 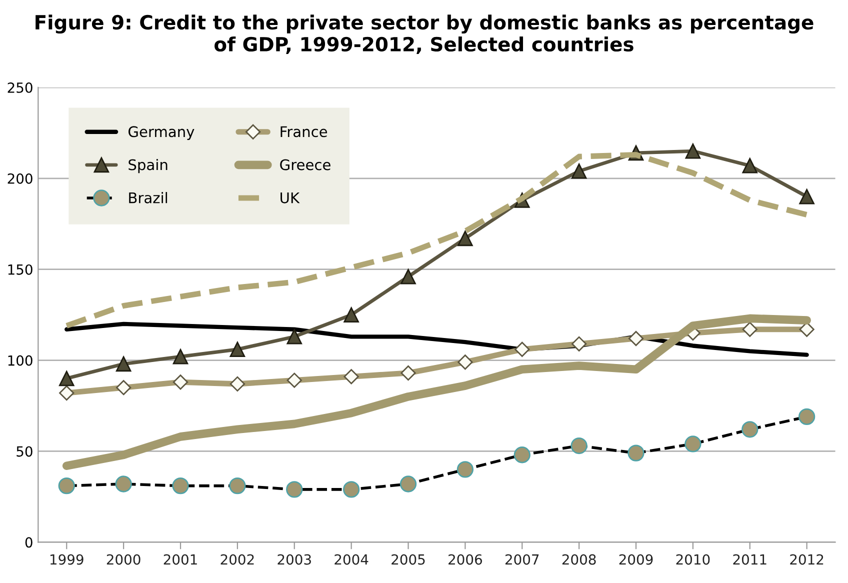 What do you see at coordinates (807, 559) in the screenshot?
I see `x-tick-label: 2012` at bounding box center [807, 559].